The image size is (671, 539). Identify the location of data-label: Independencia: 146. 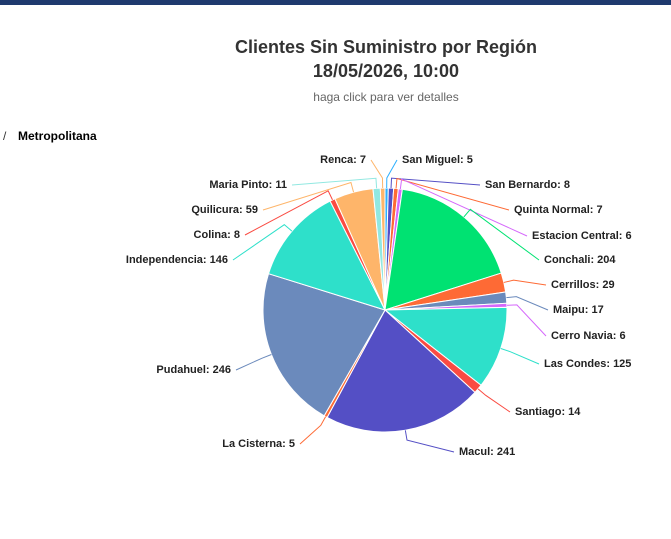
(177, 260).